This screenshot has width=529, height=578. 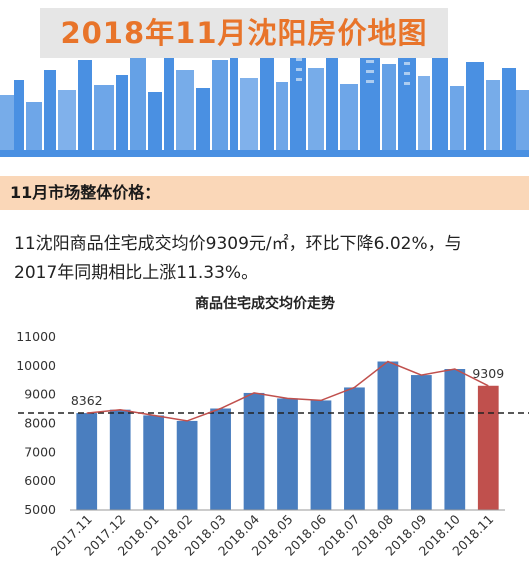 What do you see at coordinates (154, 462) in the screenshot?
I see `bar-2018.01` at bounding box center [154, 462].